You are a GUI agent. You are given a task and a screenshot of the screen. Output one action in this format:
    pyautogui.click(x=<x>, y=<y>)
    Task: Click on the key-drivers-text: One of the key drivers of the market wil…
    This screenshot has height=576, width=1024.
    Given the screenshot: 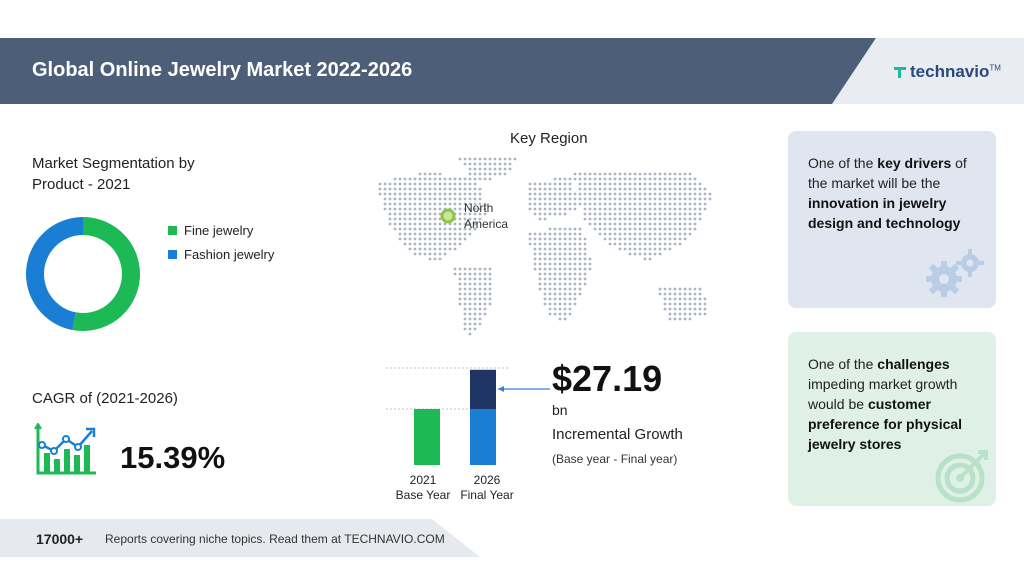 What is the action you would take?
    pyautogui.click(x=887, y=193)
    